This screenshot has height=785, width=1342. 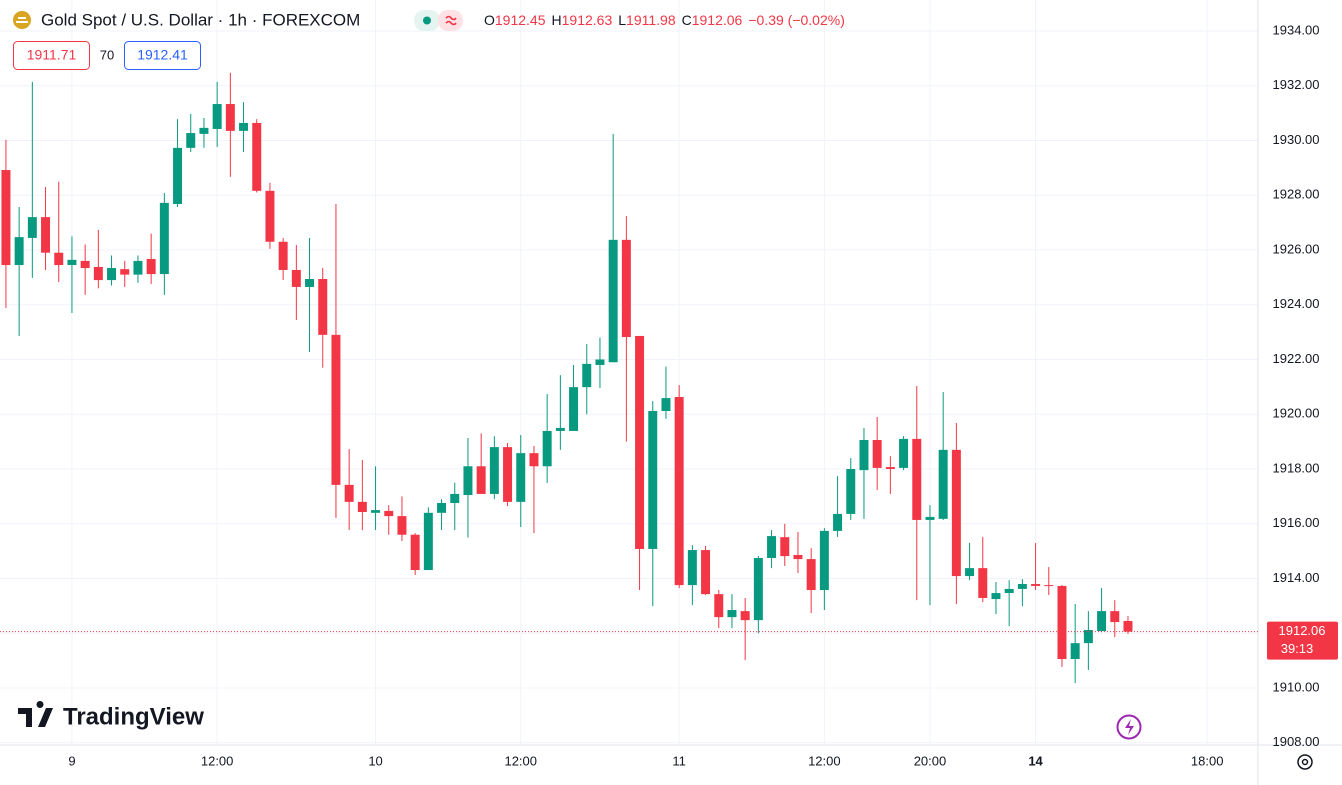 What do you see at coordinates (1296, 467) in the screenshot?
I see `y-tick-label: 1918.00` at bounding box center [1296, 467].